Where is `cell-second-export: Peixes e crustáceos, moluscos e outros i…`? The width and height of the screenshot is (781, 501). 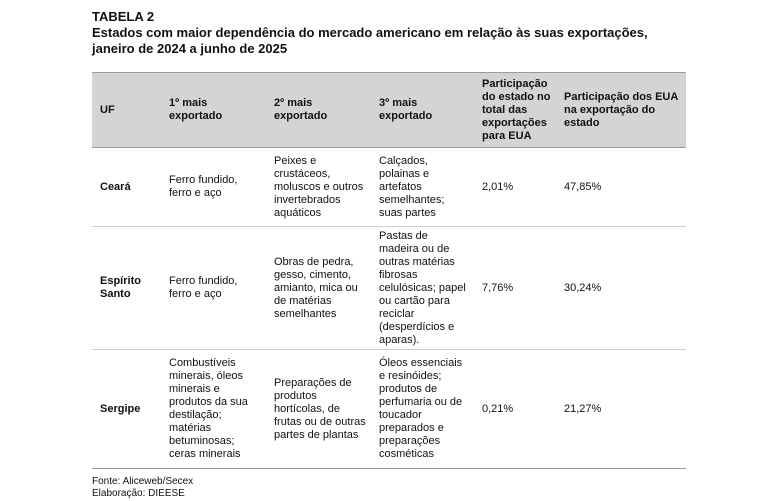 cell-second-export: Peixes e crustáceos, moluscos e outros i… is located at coordinates (318, 187).